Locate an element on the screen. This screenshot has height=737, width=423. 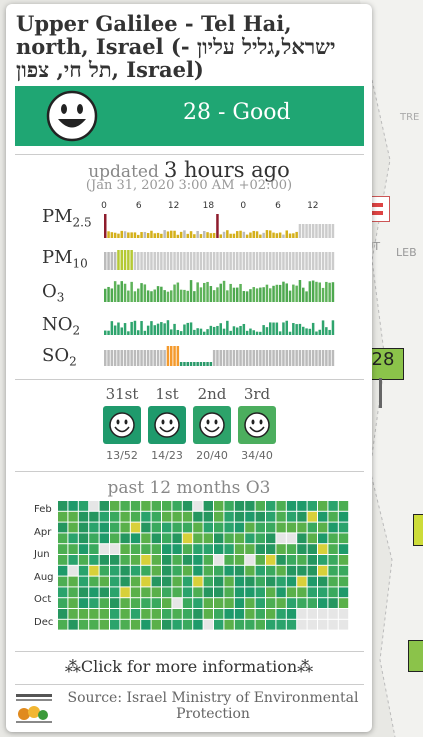
smiley-face-icon is located at coordinates (72, 116).